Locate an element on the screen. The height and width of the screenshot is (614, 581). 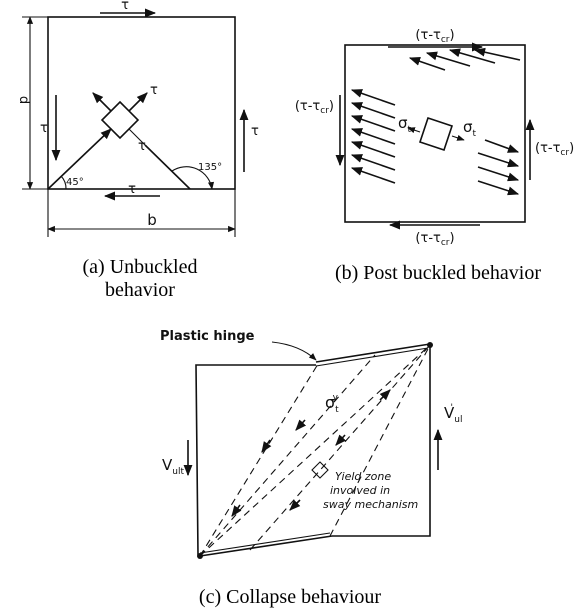
caption: behavior is located at coordinates (140, 290).